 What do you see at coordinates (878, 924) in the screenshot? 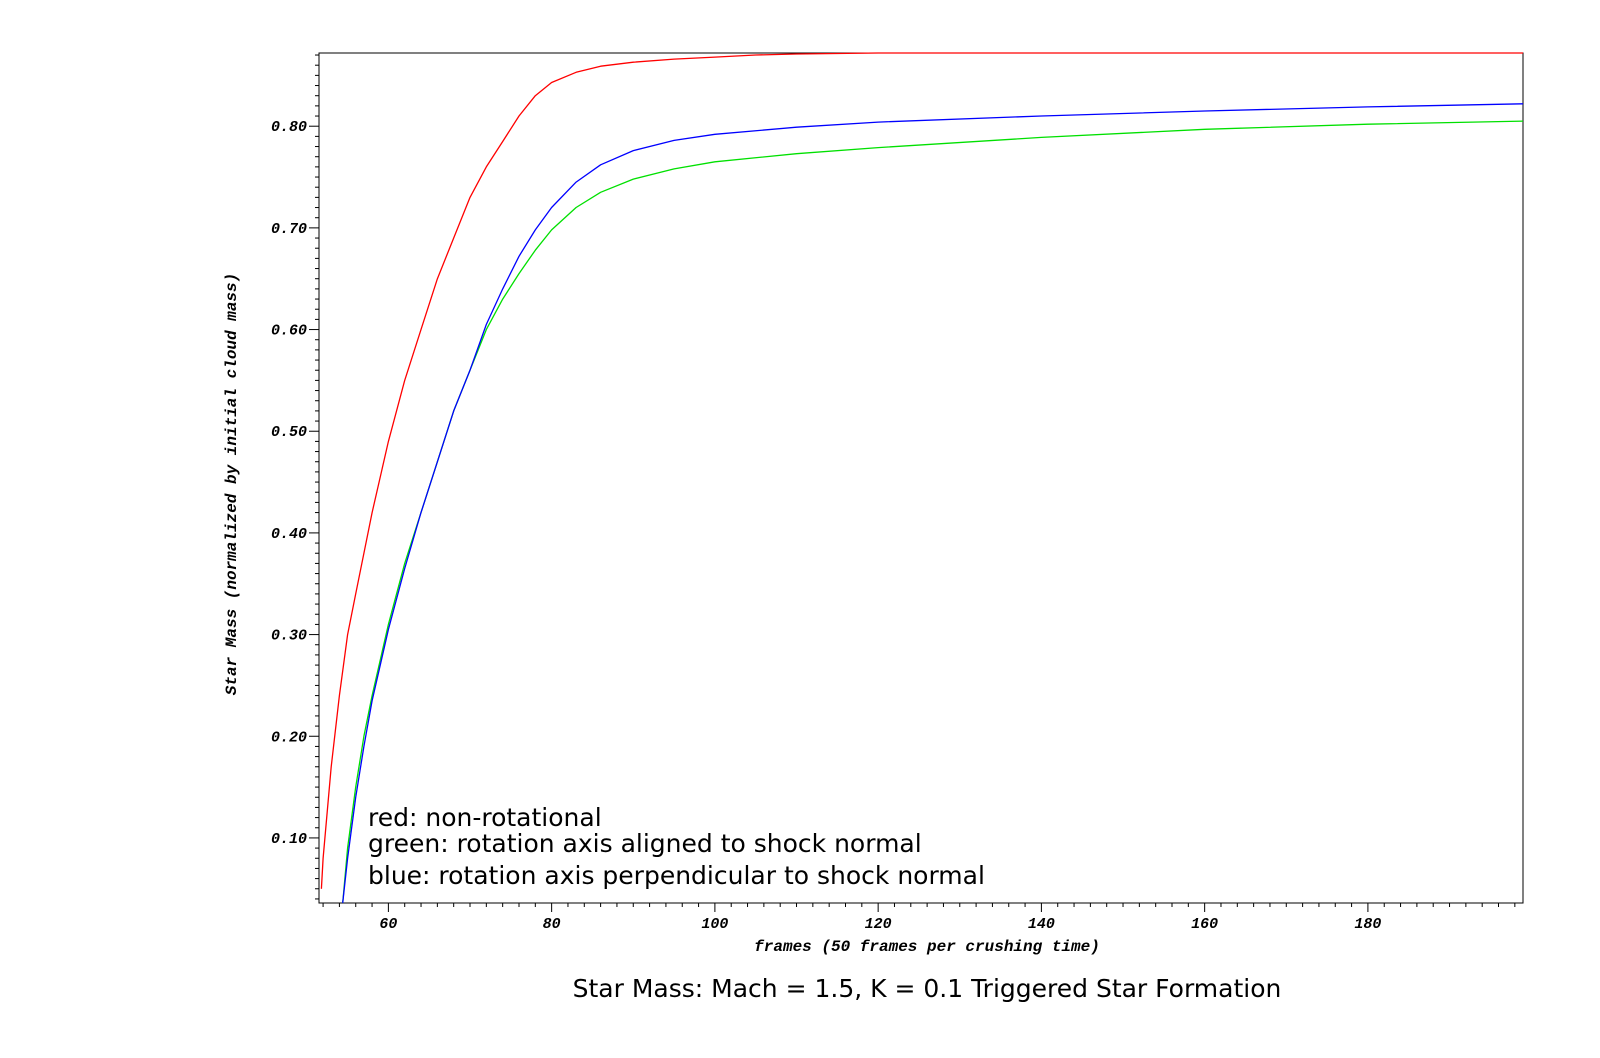
I see `x-tick-label: 120` at bounding box center [878, 924].